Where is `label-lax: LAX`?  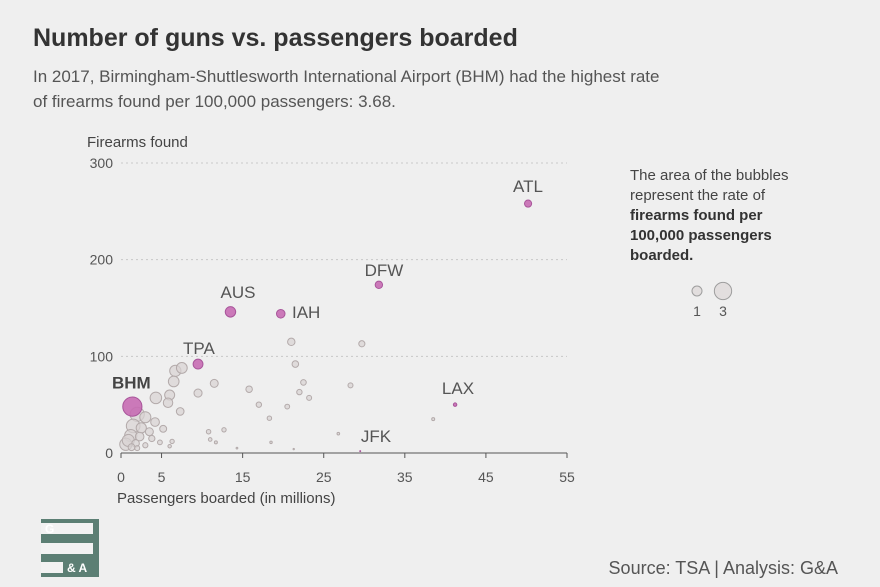 label-lax: LAX is located at coordinates (458, 388).